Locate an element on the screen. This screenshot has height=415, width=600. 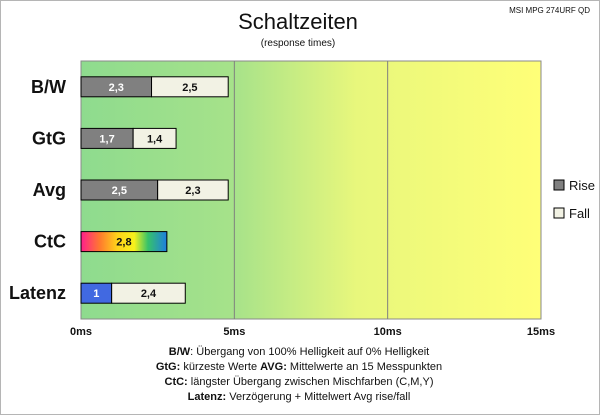
chart-subtitle: (response times) is located at coordinates (298, 43).